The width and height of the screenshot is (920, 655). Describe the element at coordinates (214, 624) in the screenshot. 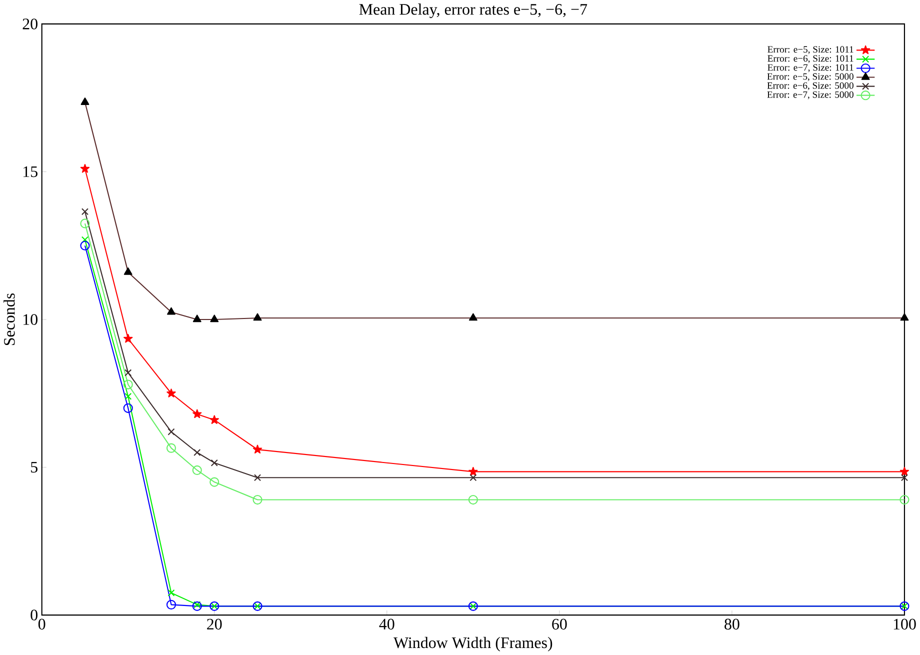

I see `x-tick-label: 20` at that location.